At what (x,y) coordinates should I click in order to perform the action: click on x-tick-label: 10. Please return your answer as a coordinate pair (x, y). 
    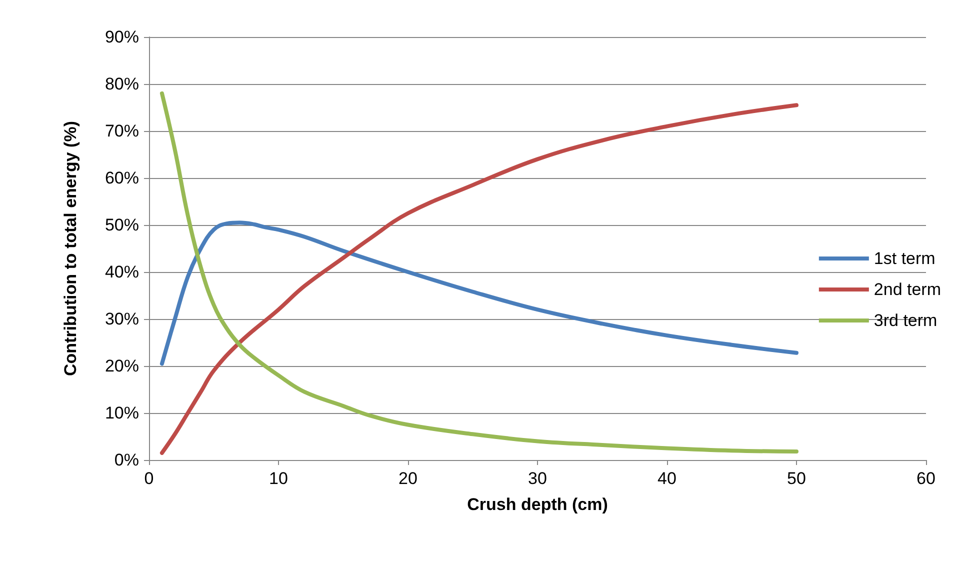
    Looking at the image, I should click on (278, 478).